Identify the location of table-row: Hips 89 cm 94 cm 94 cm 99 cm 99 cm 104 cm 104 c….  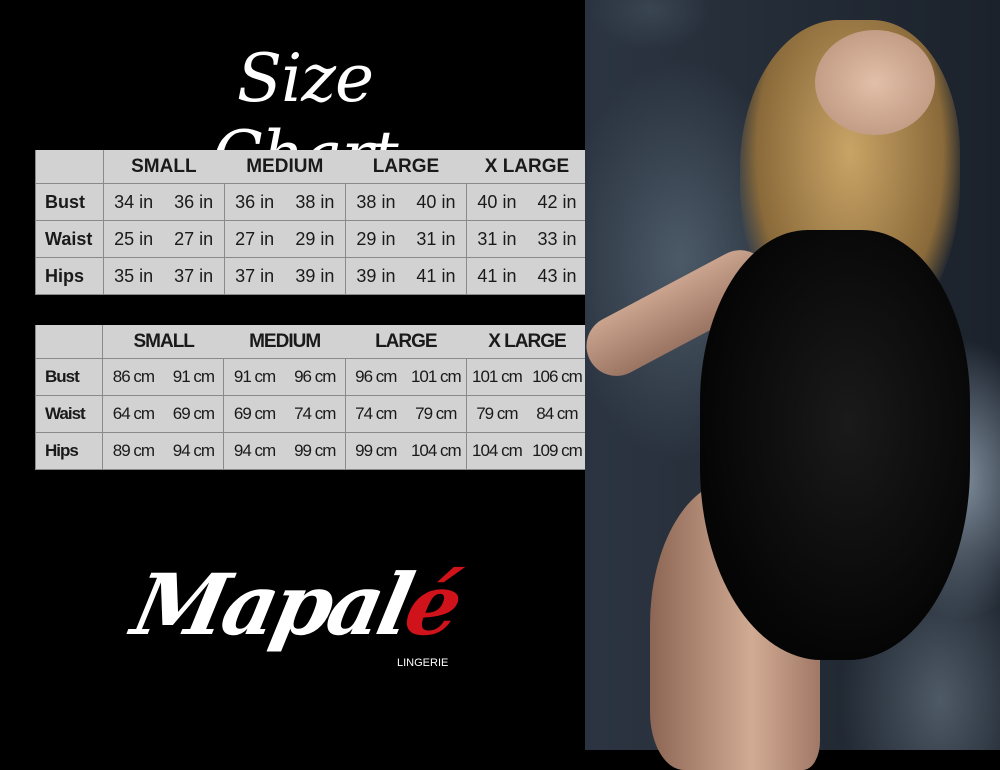
(311, 451).